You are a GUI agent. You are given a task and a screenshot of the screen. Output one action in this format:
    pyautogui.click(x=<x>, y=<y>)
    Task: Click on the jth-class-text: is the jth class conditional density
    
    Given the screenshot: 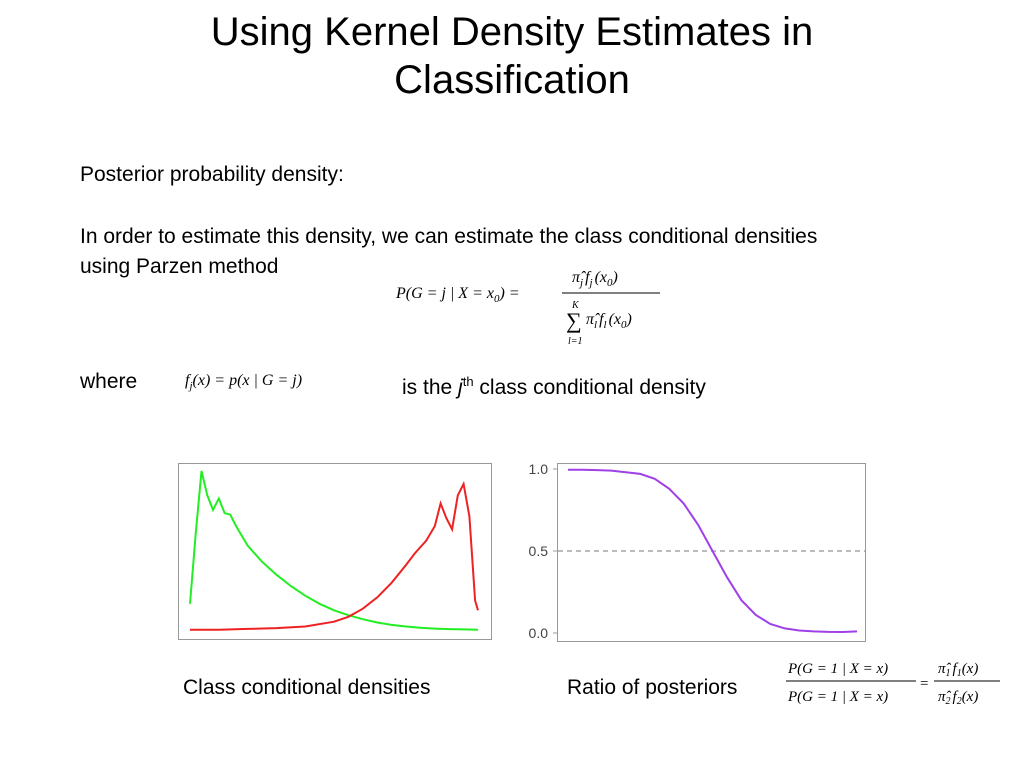 What is the action you would take?
    pyautogui.click(x=554, y=386)
    